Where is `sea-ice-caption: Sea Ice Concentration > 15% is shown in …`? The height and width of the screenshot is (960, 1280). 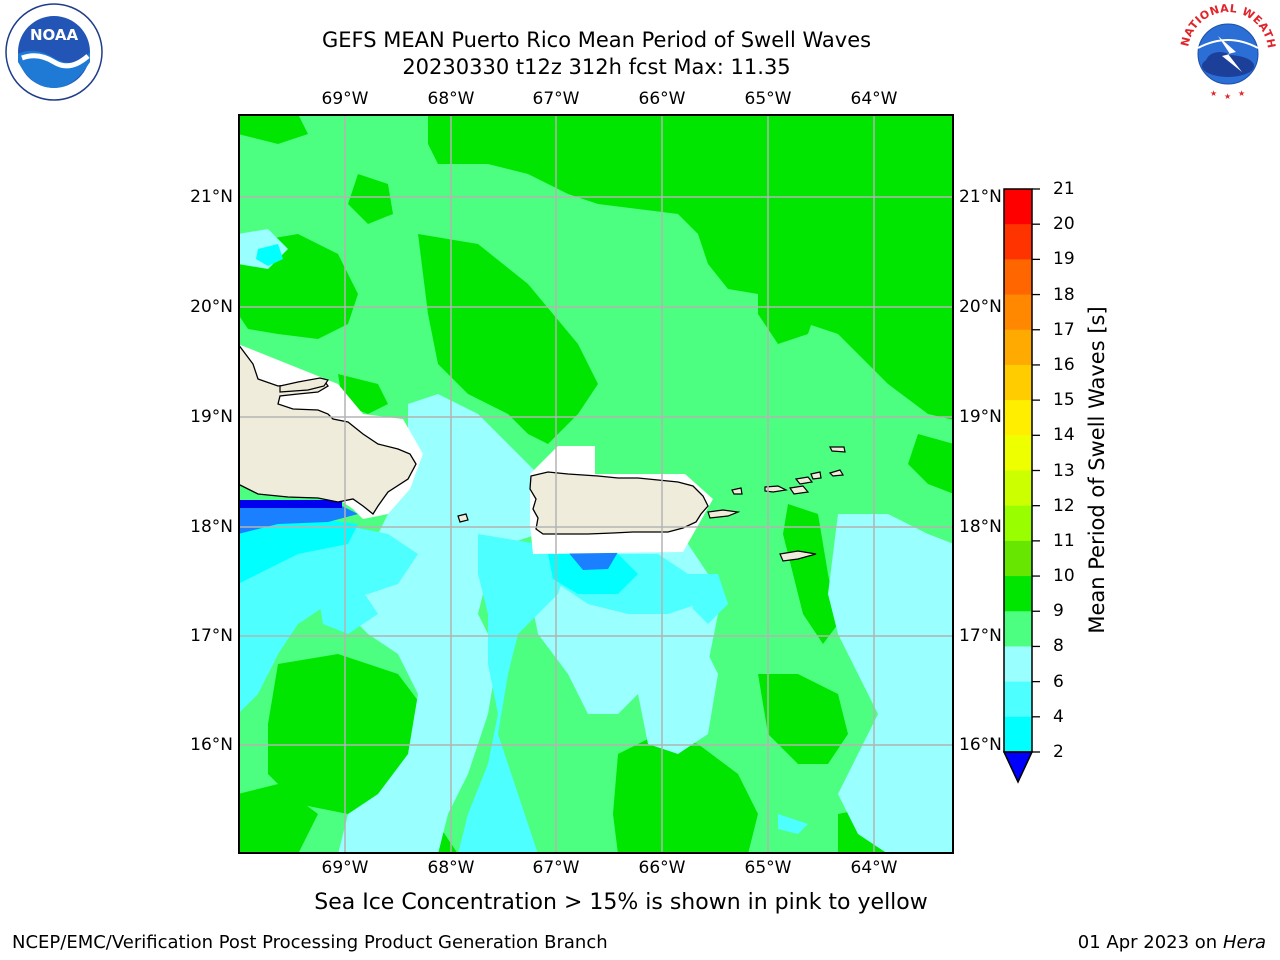 sea-ice-caption: Sea Ice Concentration > 15% is shown in … is located at coordinates (640, 902).